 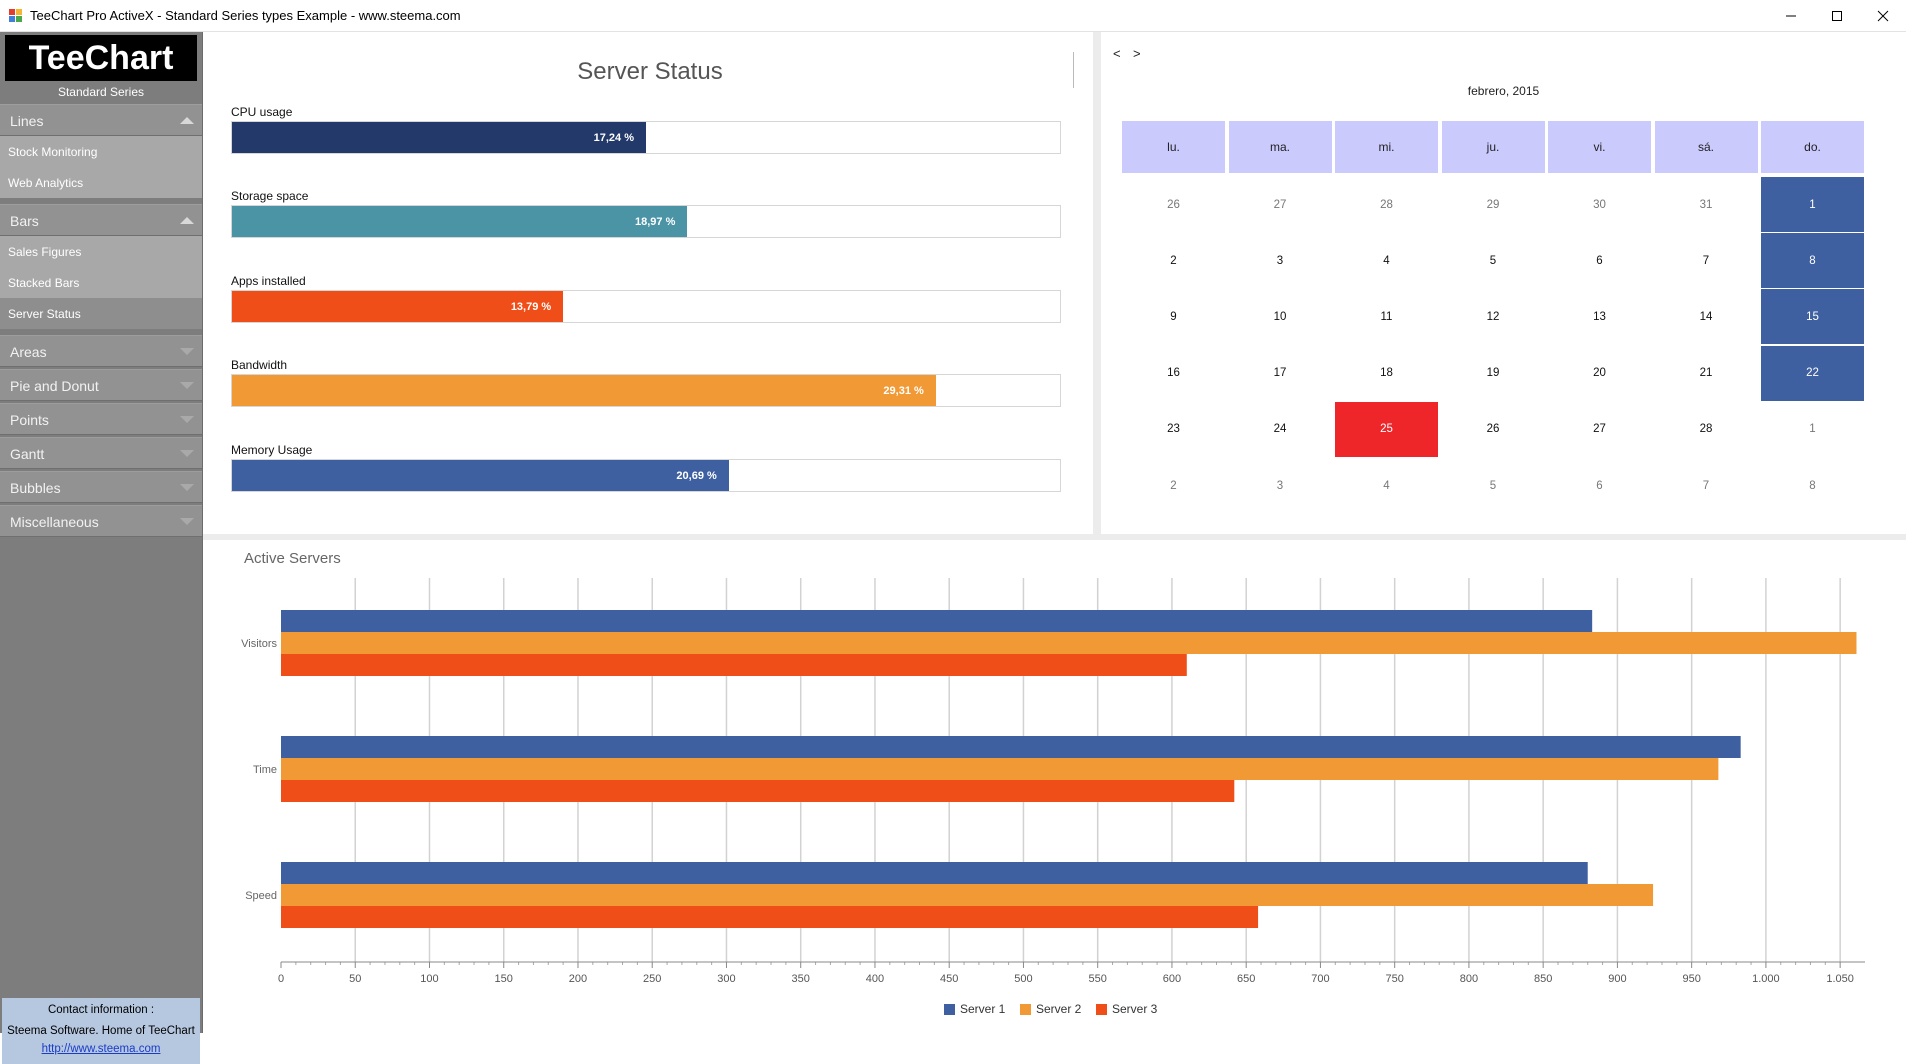 What do you see at coordinates (1599, 316) in the screenshot?
I see `calendar-day: 13` at bounding box center [1599, 316].